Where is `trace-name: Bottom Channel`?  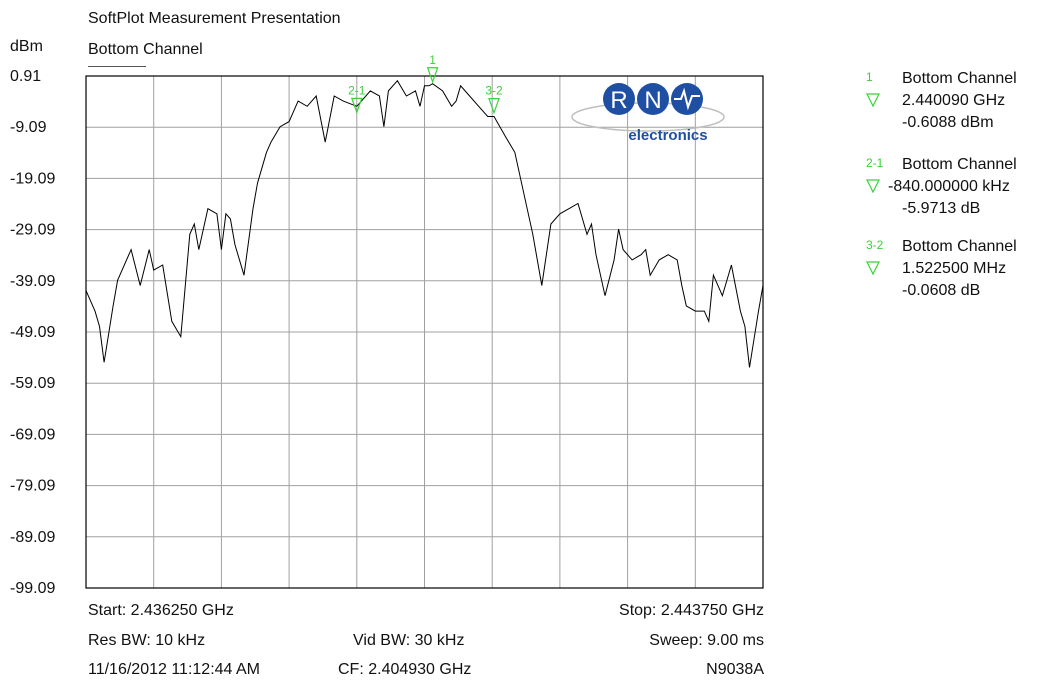
trace-name: Bottom Channel is located at coordinates (145, 49).